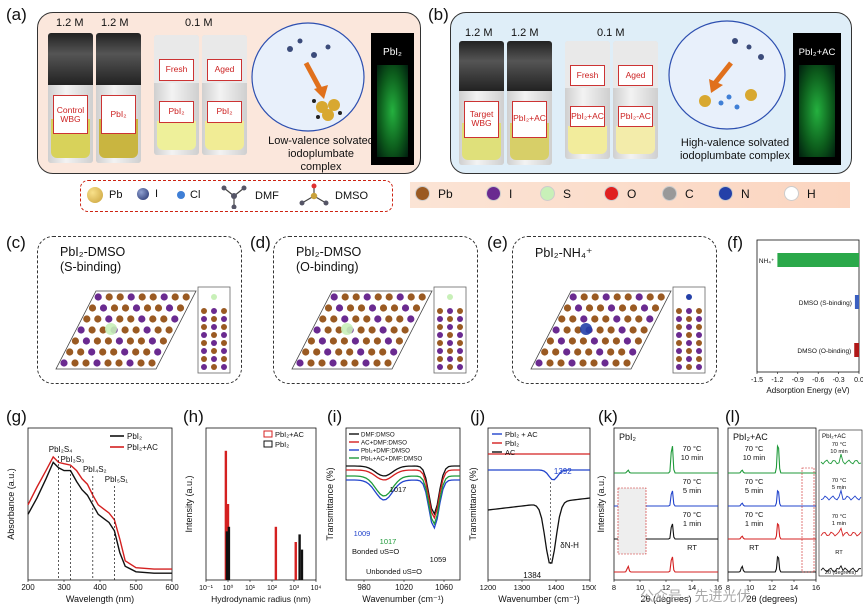 The height and width of the screenshot is (606, 865). I want to click on vial-photo: Aged PbI₂-AC, so click(635, 100).